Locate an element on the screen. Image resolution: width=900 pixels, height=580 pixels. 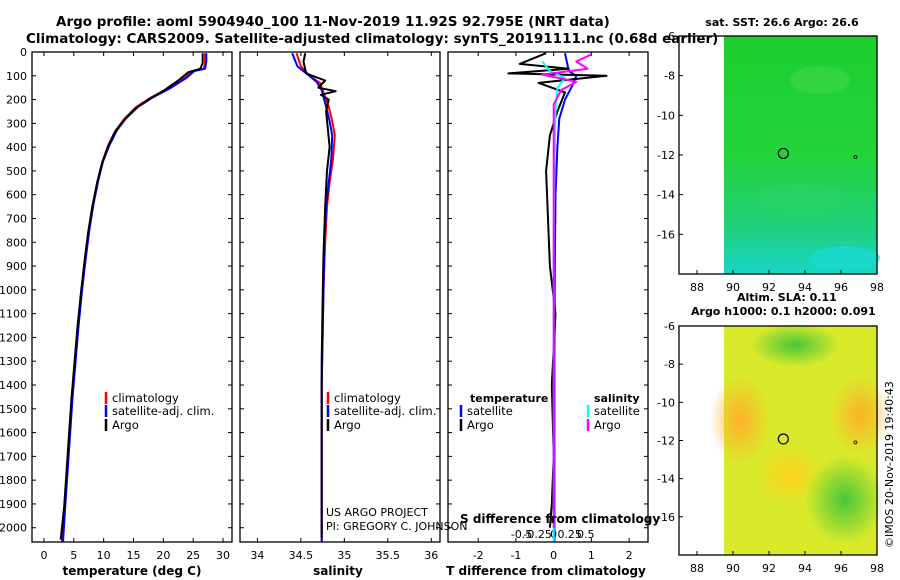
map-y-tick-label: -12 is located at coordinates (666, 441).